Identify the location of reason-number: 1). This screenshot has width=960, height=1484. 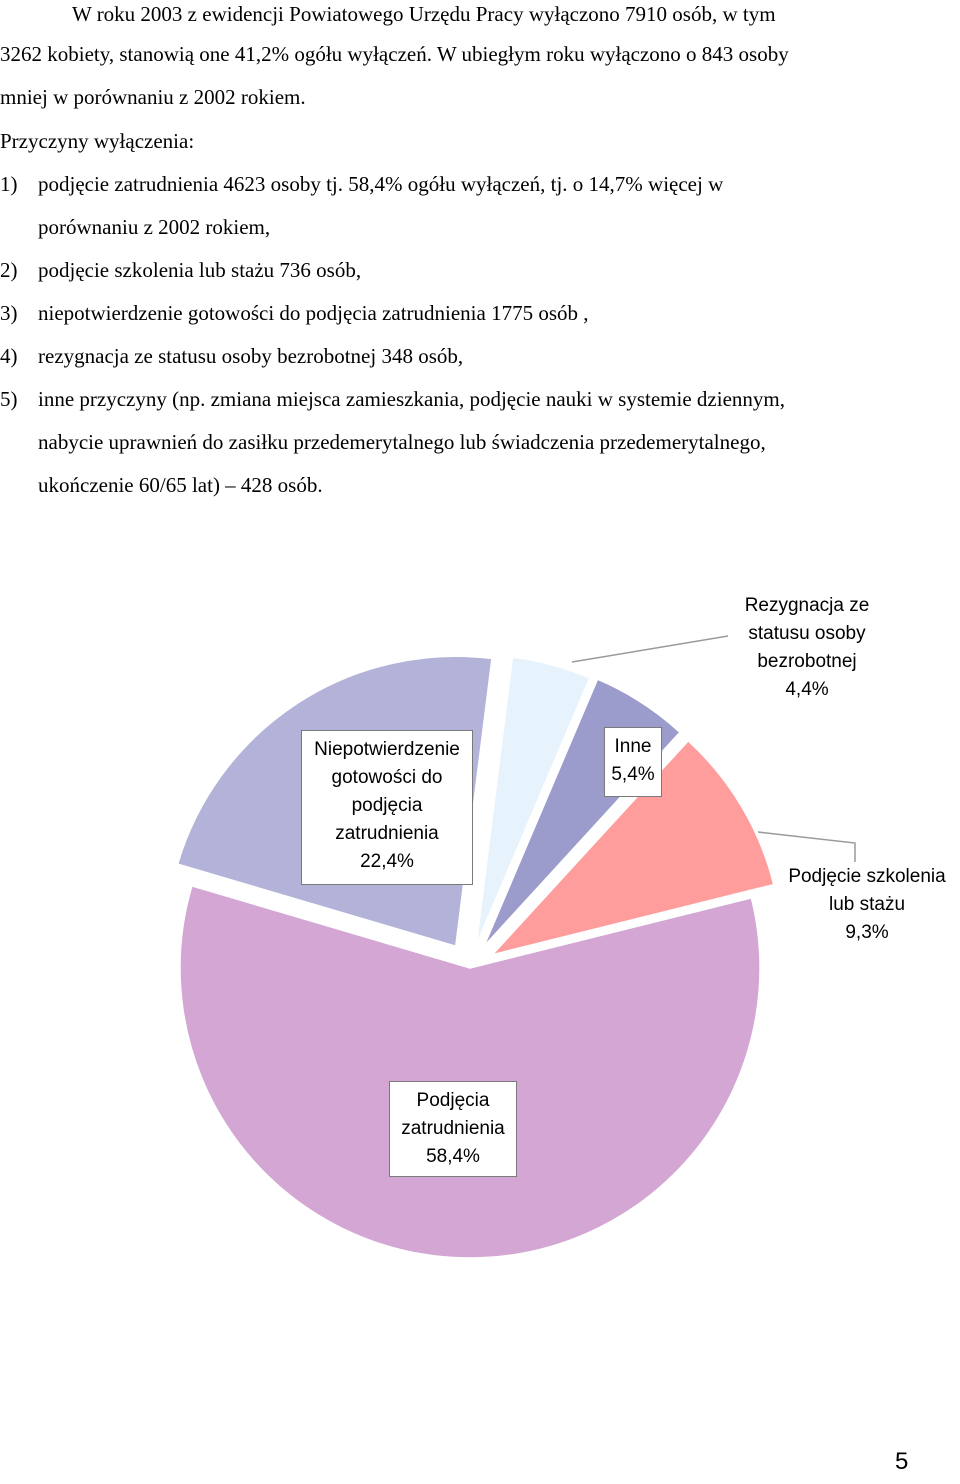
(9, 184).